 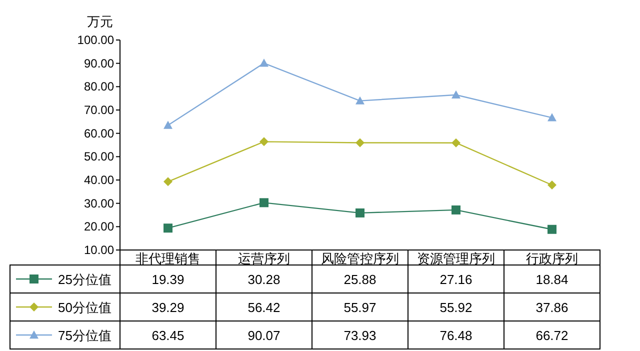 I want to click on y-axis-title: 万元, so click(x=100, y=21).